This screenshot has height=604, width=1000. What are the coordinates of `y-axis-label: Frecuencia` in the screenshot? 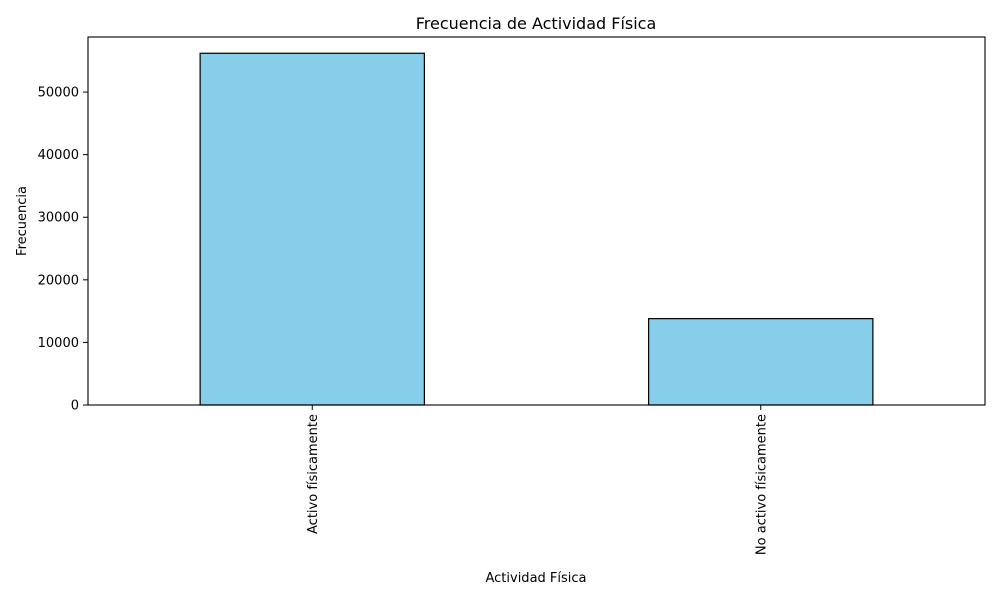 It's located at (22, 221).